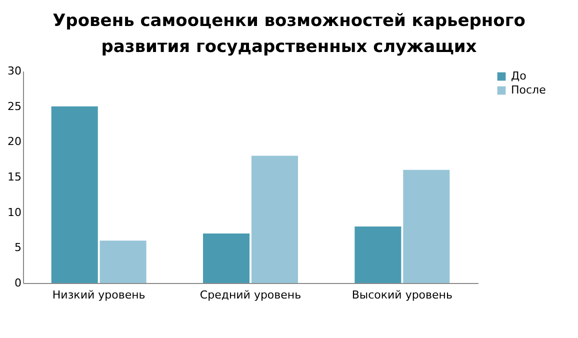 Image resolution: width=578 pixels, height=338 pixels. What do you see at coordinates (15, 71) in the screenshot?
I see `y-tick-label: 30` at bounding box center [15, 71].